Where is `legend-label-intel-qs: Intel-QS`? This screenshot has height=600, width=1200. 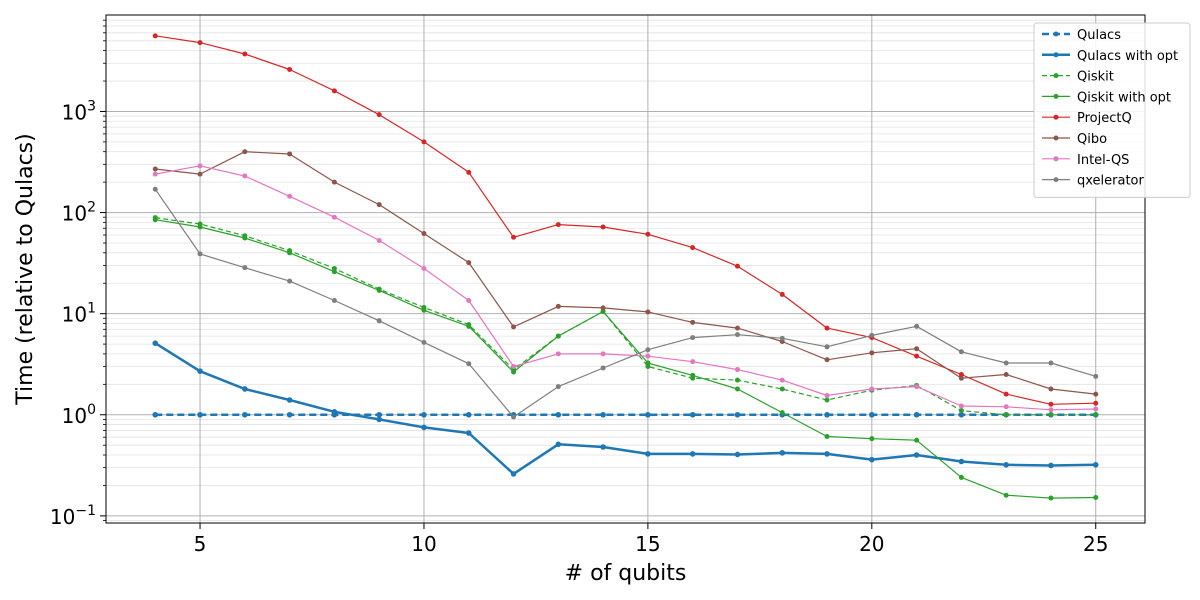 legend-label-intel-qs: Intel-QS is located at coordinates (1103, 160).